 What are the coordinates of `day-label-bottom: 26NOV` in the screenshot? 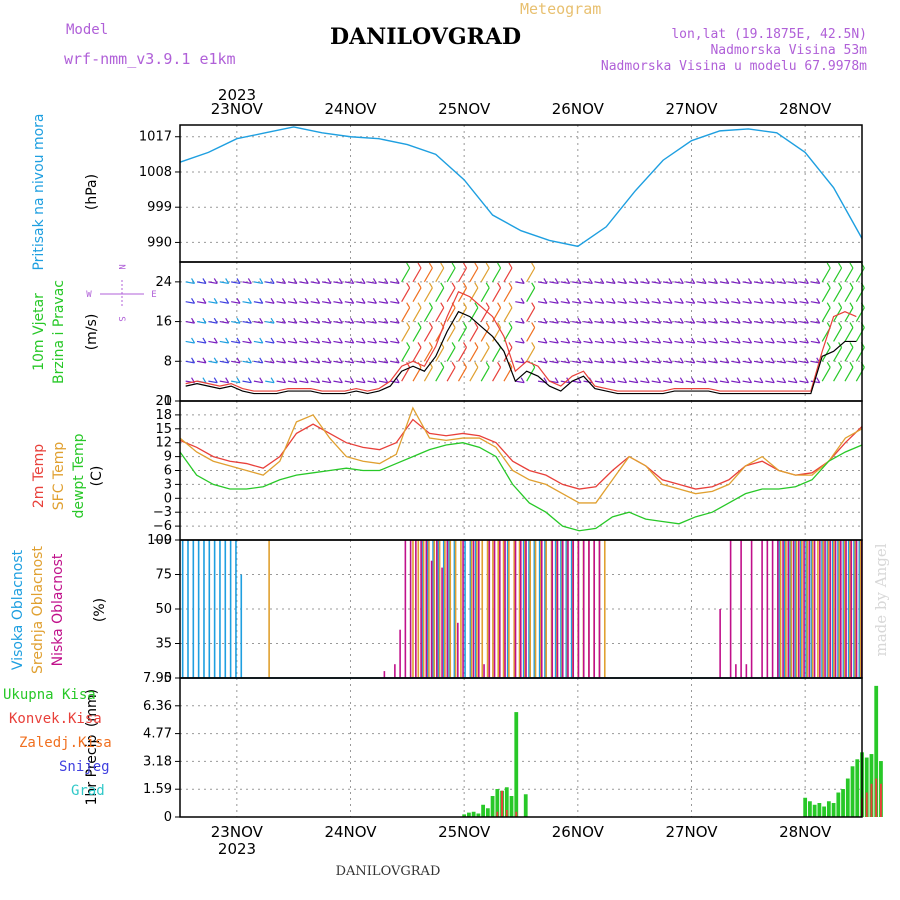 It's located at (578, 832).